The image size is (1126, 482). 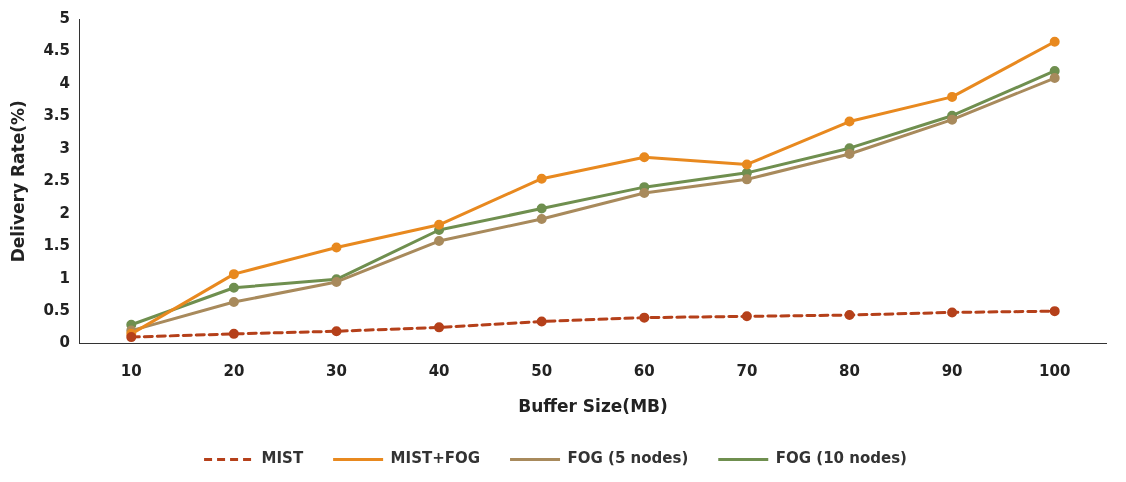 What do you see at coordinates (542, 371) in the screenshot?
I see `x-tick-label: 50` at bounding box center [542, 371].